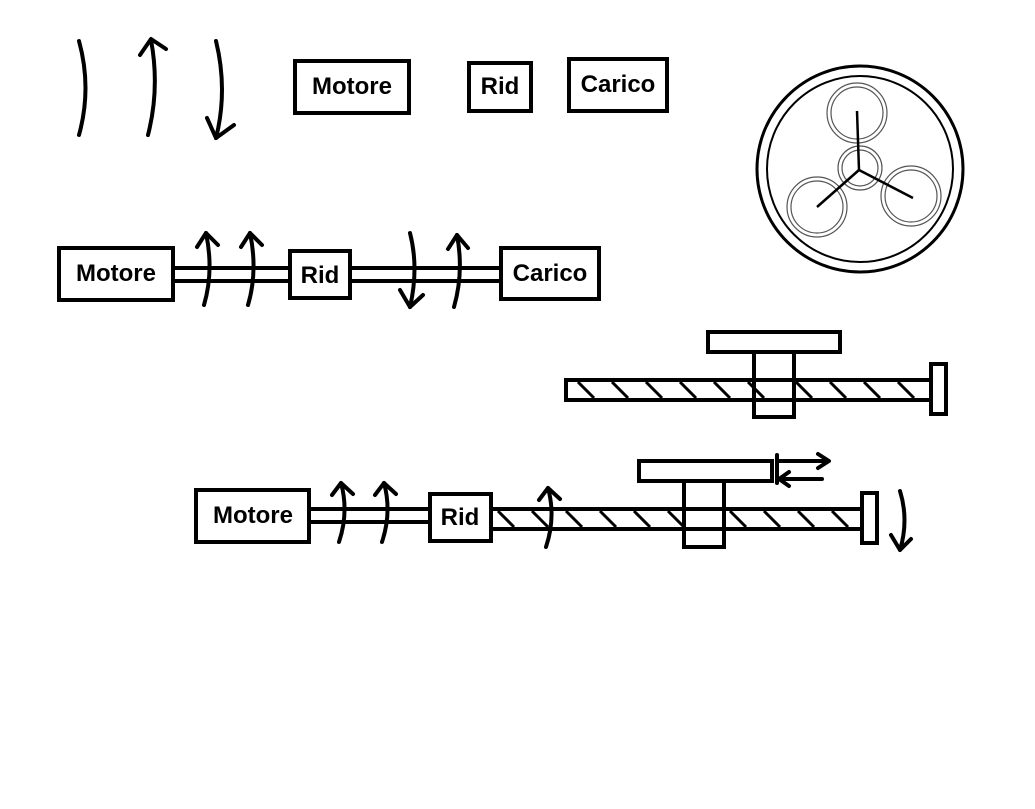 This screenshot has height=809, width=1035. I want to click on legend-rotation-symbols, so click(156, 88).